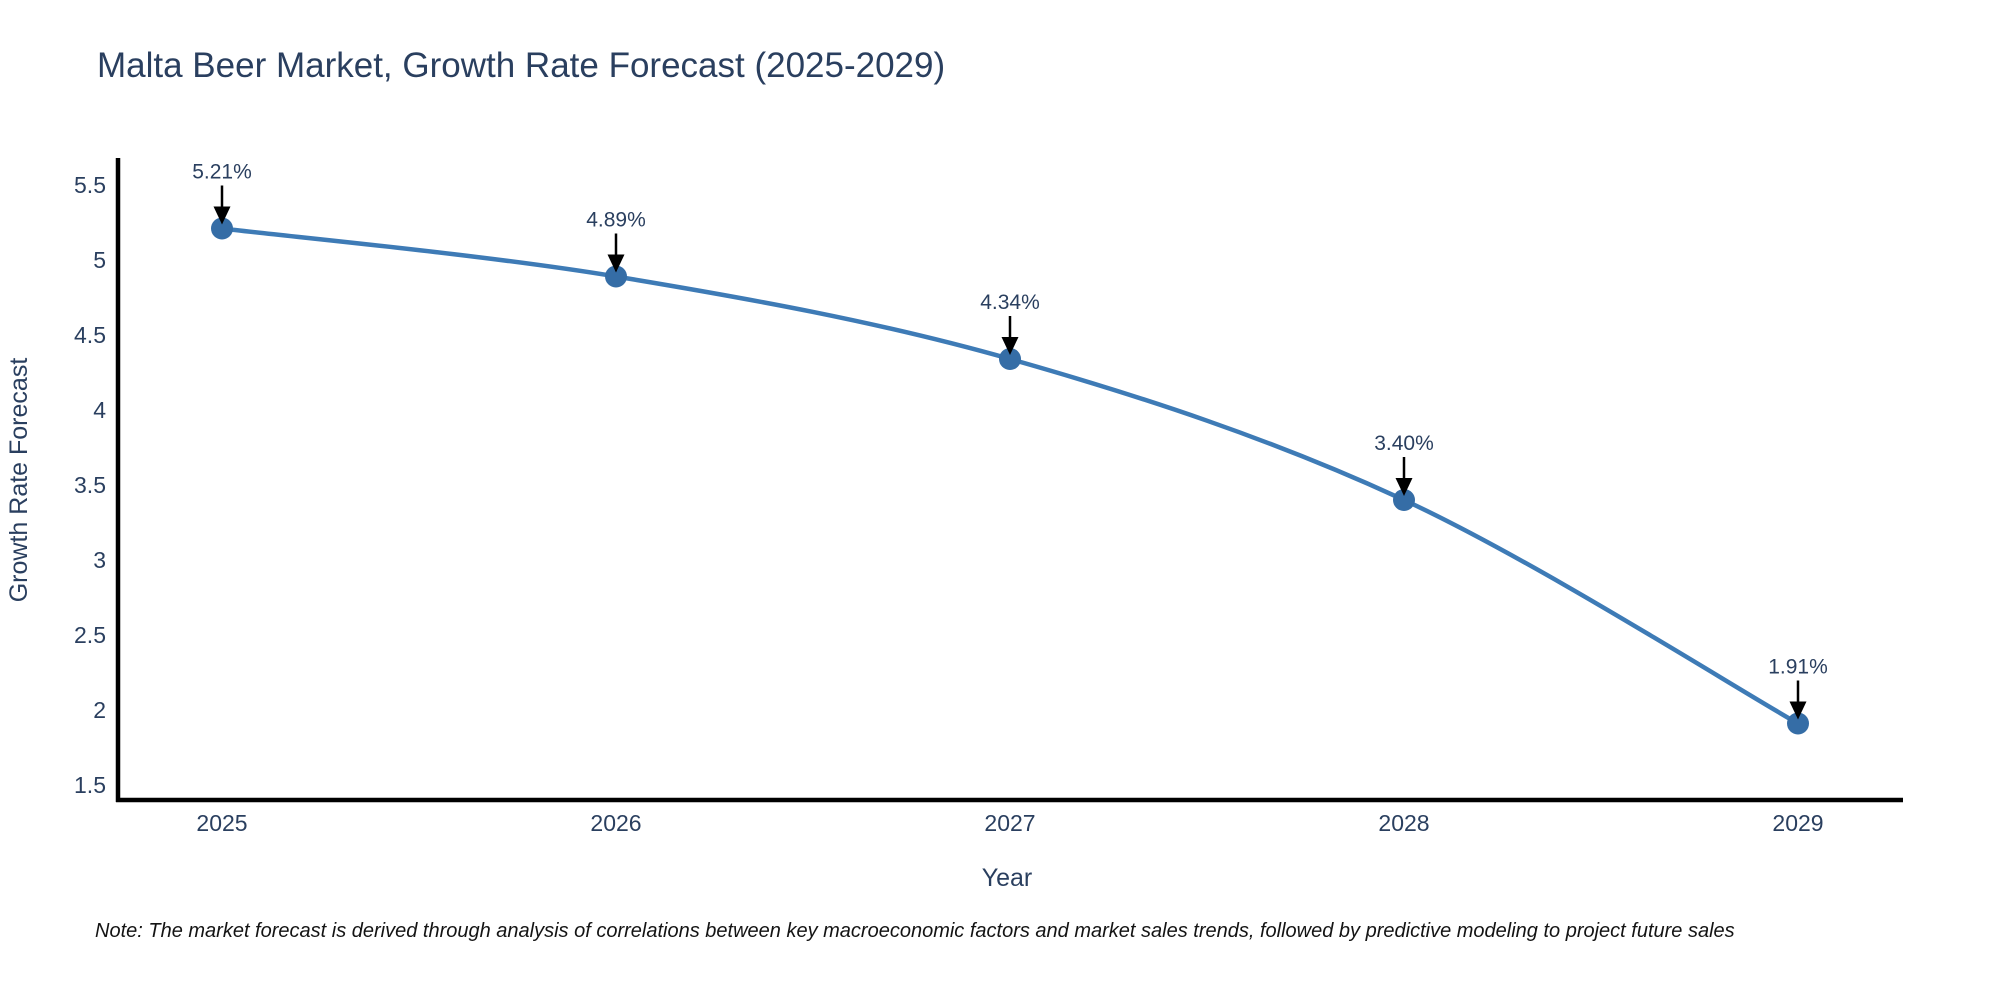  What do you see at coordinates (1798, 667) in the screenshot?
I see `point-annotation: 1.91%` at bounding box center [1798, 667].